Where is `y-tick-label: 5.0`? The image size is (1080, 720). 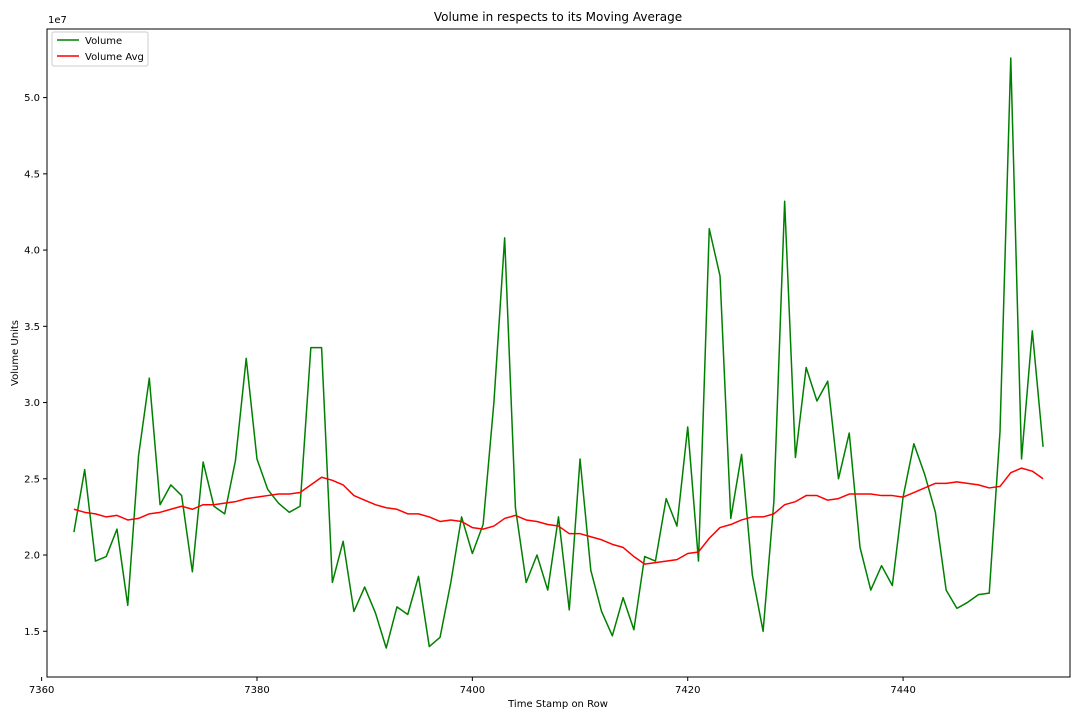
y-tick-label: 5.0 is located at coordinates (32, 98).